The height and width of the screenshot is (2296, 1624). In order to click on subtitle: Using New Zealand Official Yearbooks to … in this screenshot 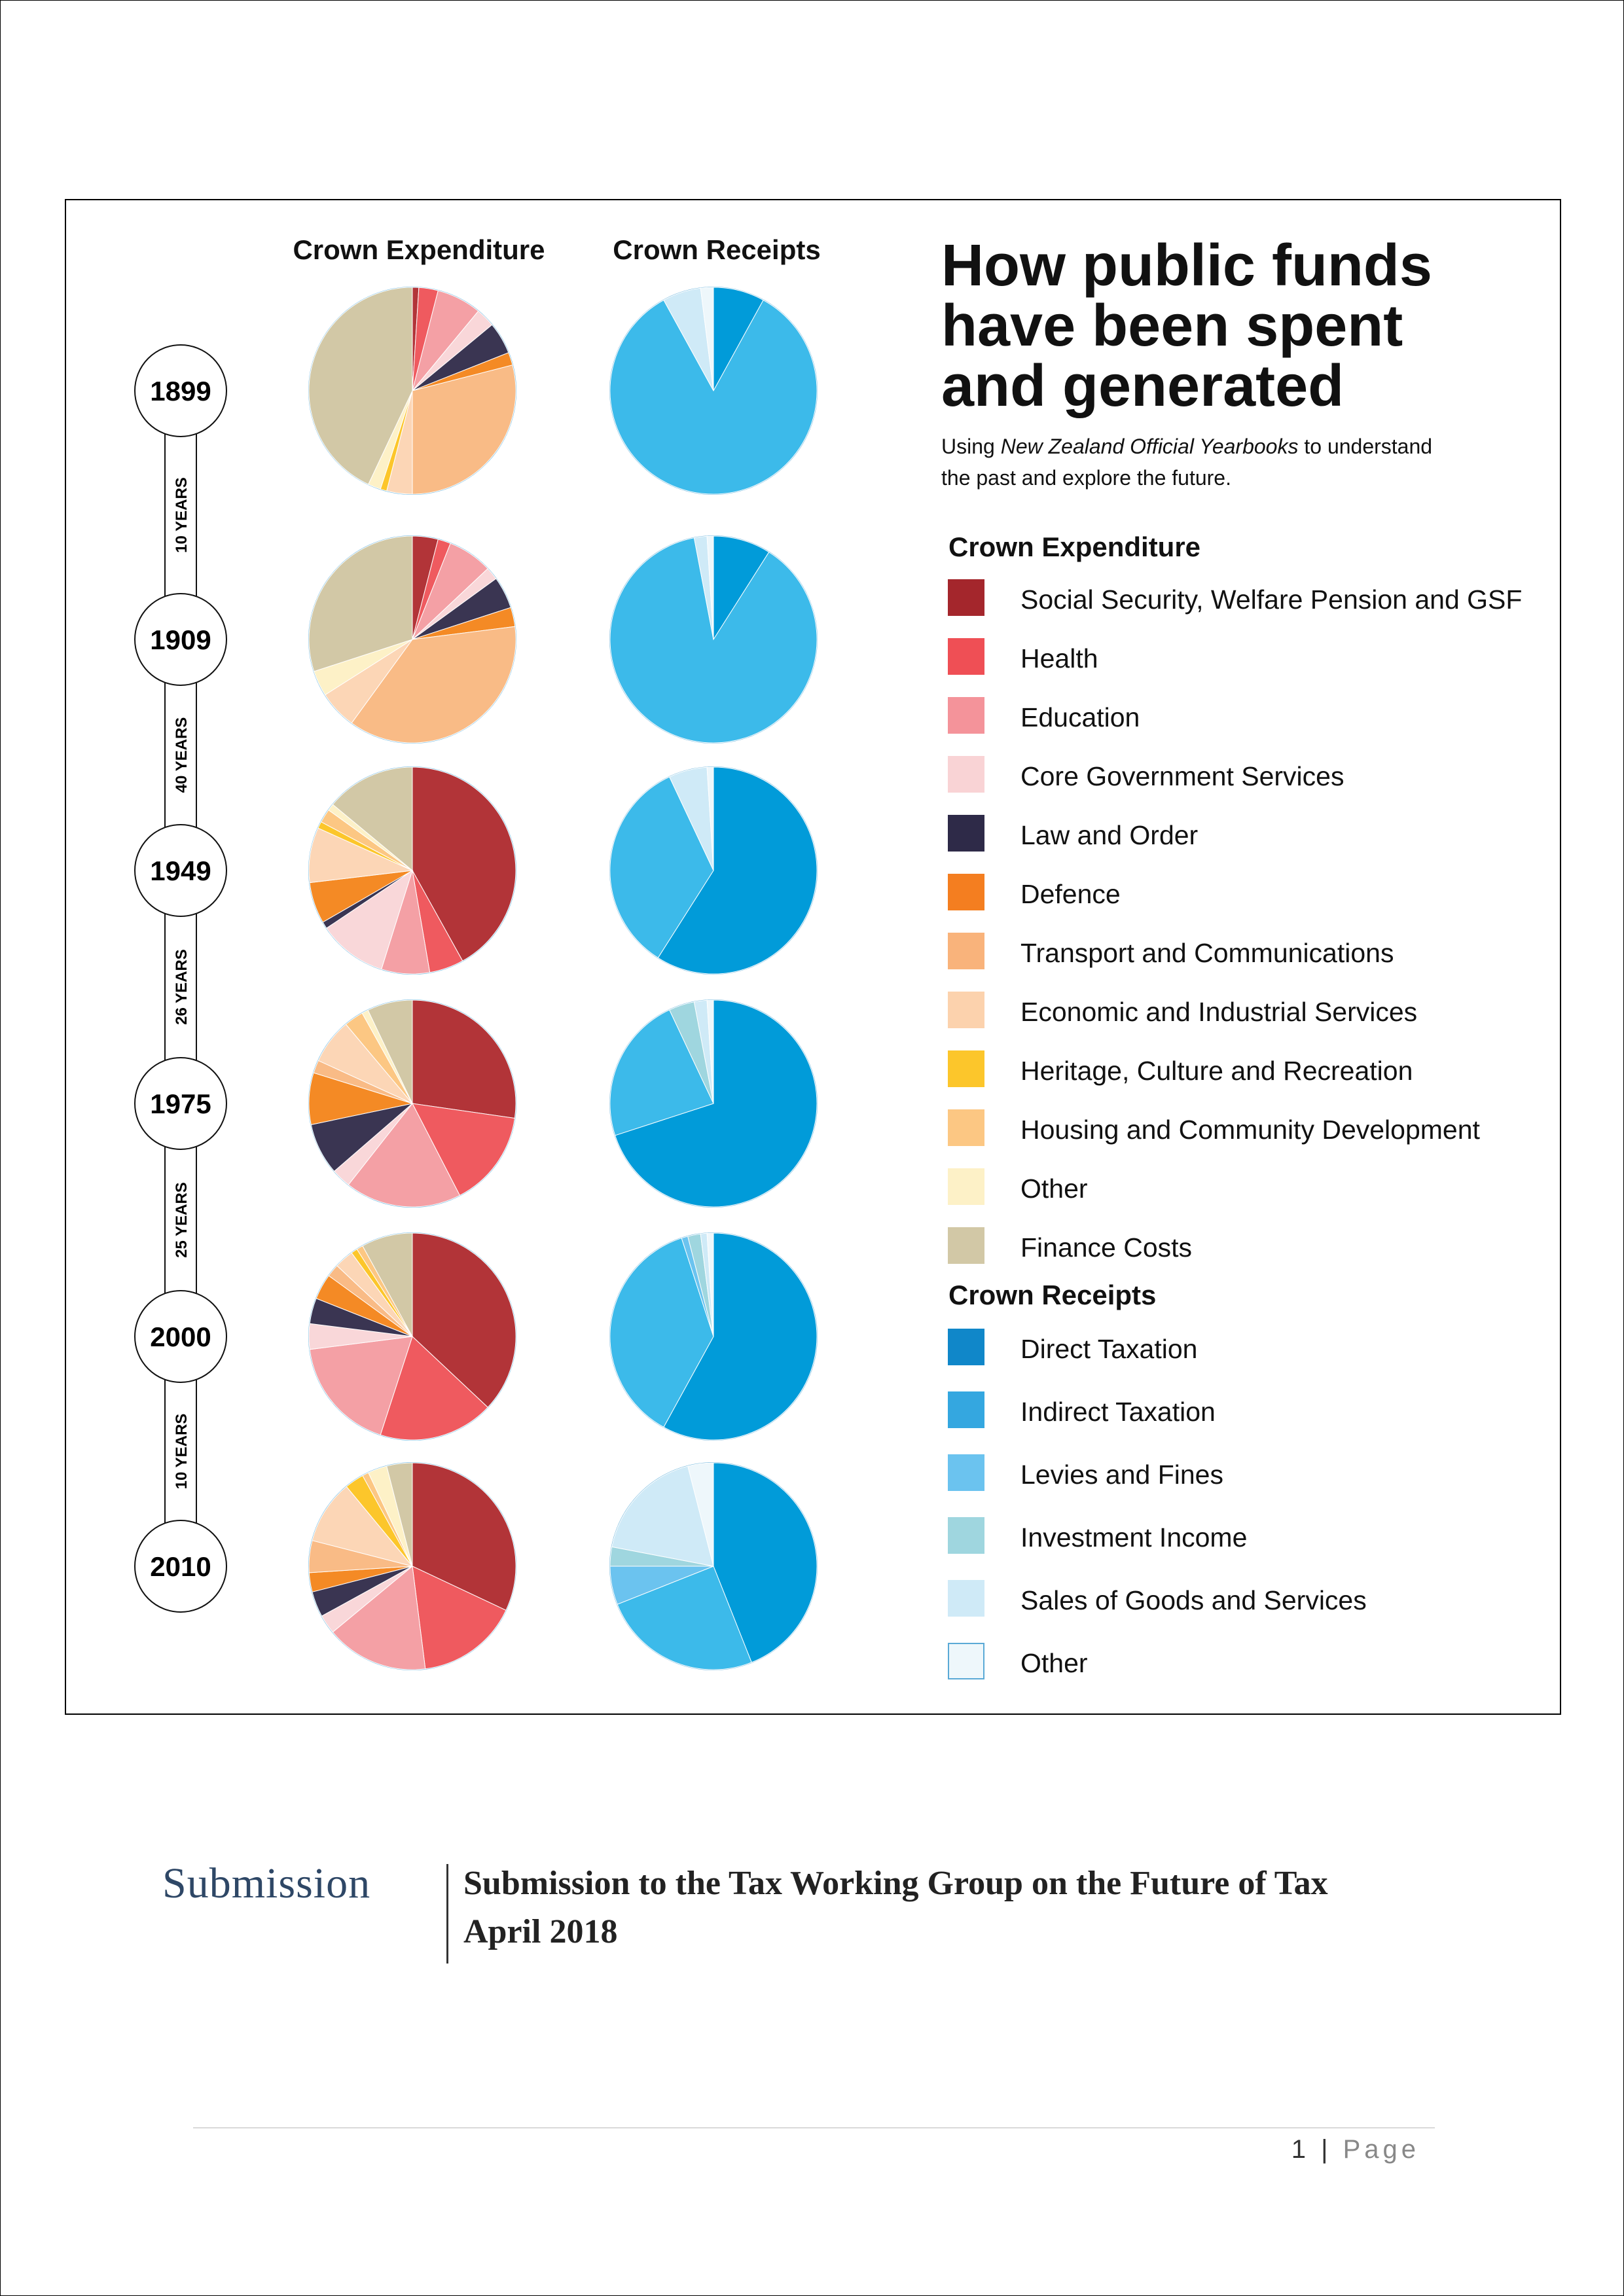, I will do `click(1186, 462)`.